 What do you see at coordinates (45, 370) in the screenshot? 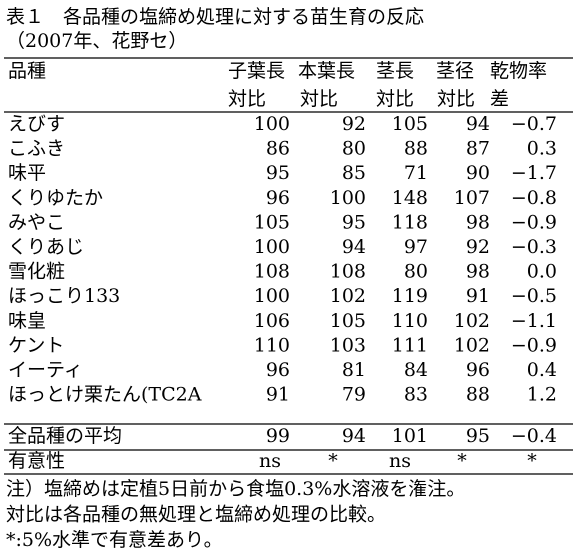
I see `row-label: イーティ` at bounding box center [45, 370].